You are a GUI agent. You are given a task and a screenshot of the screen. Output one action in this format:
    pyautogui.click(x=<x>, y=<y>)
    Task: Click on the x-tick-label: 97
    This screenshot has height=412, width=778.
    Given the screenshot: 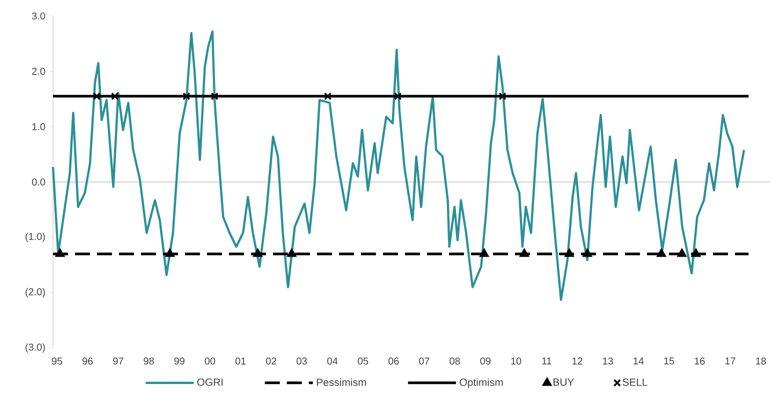 What is the action you would take?
    pyautogui.click(x=118, y=361)
    